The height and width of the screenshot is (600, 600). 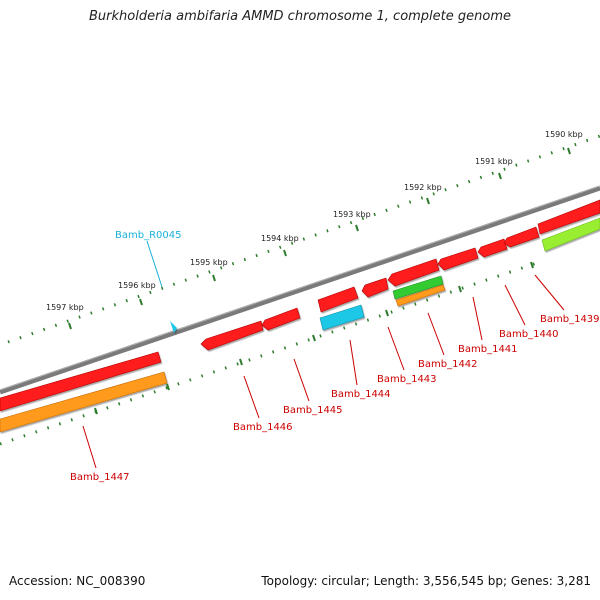 I want to click on gene-bamb-1442-misc-feature, so click(x=420, y=295).